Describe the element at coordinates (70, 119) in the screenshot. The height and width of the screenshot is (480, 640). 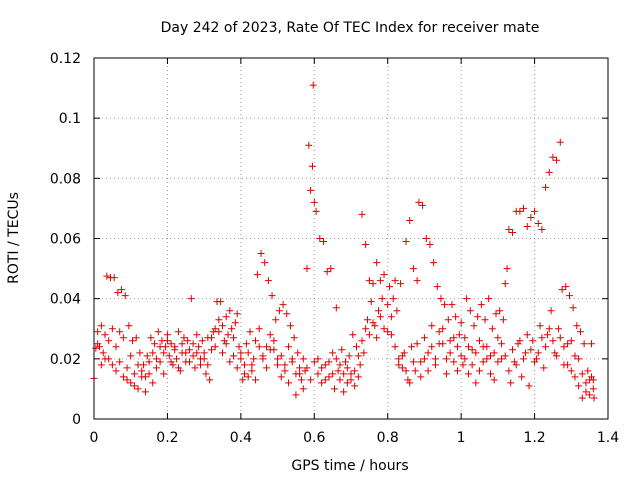
I see `y-tick-label: 0.1` at that location.